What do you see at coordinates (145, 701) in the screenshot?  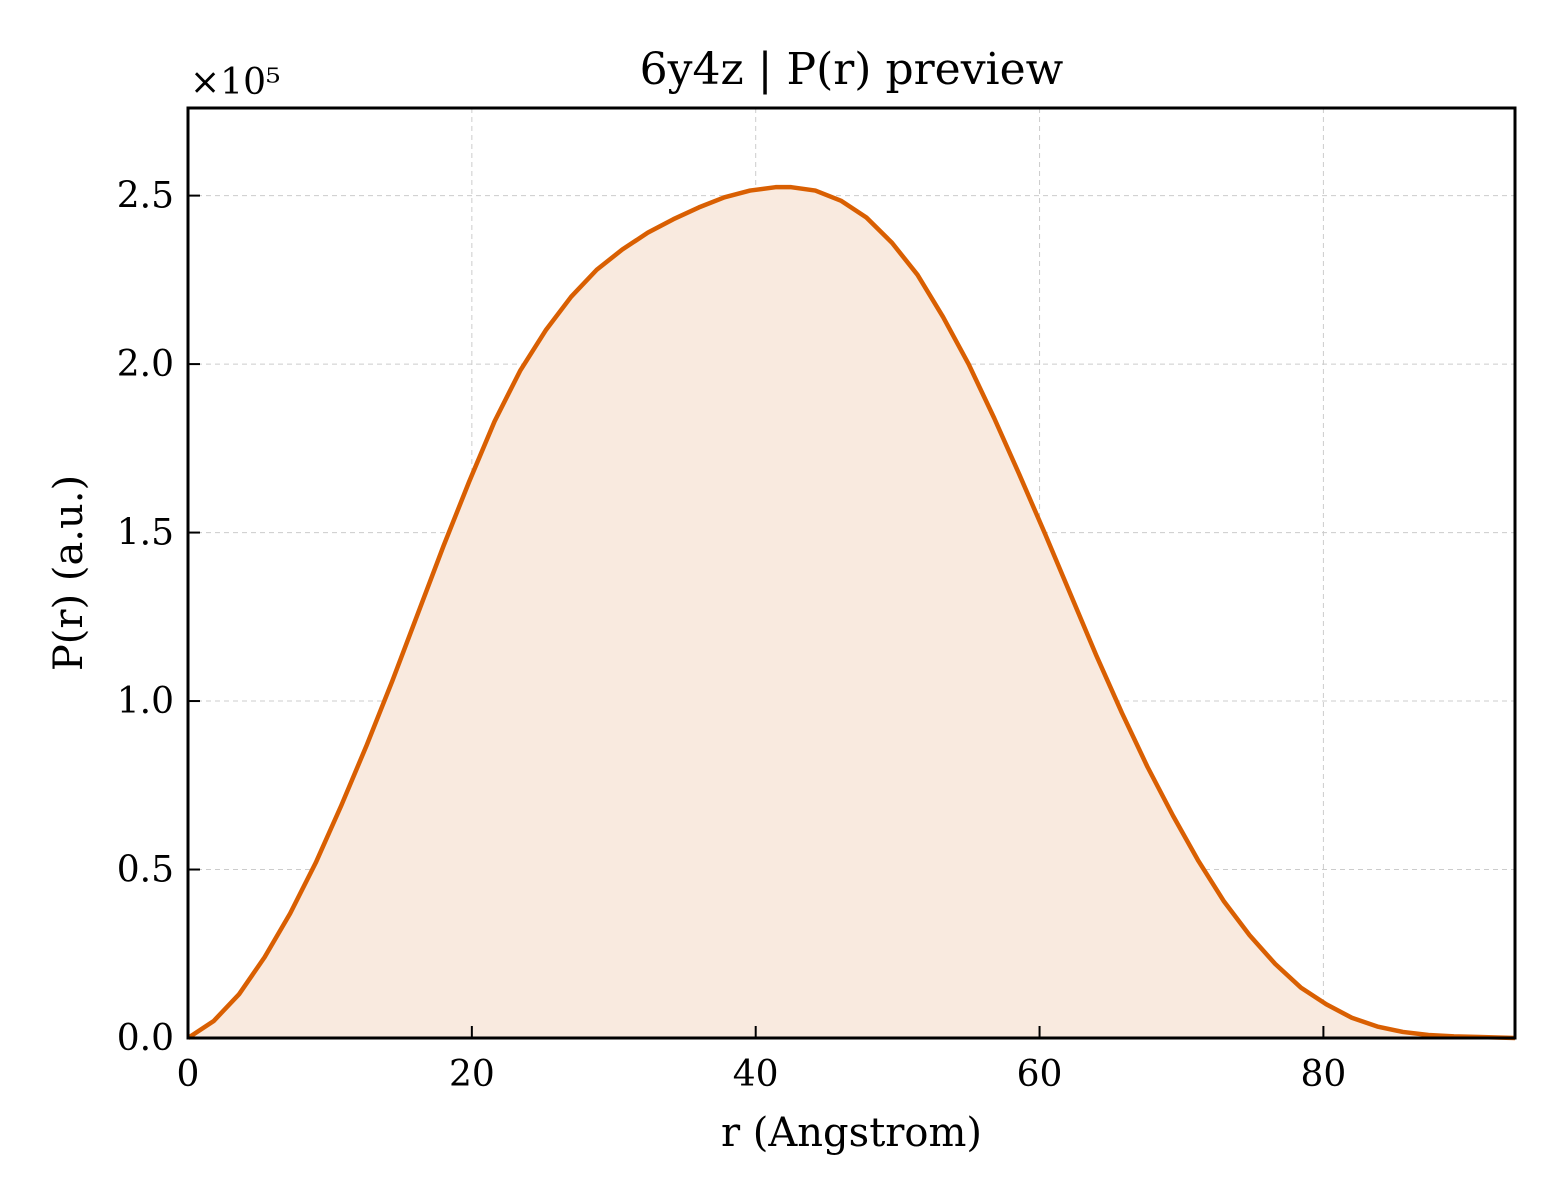 I see `y-tick-label-2: 1.0` at bounding box center [145, 701].